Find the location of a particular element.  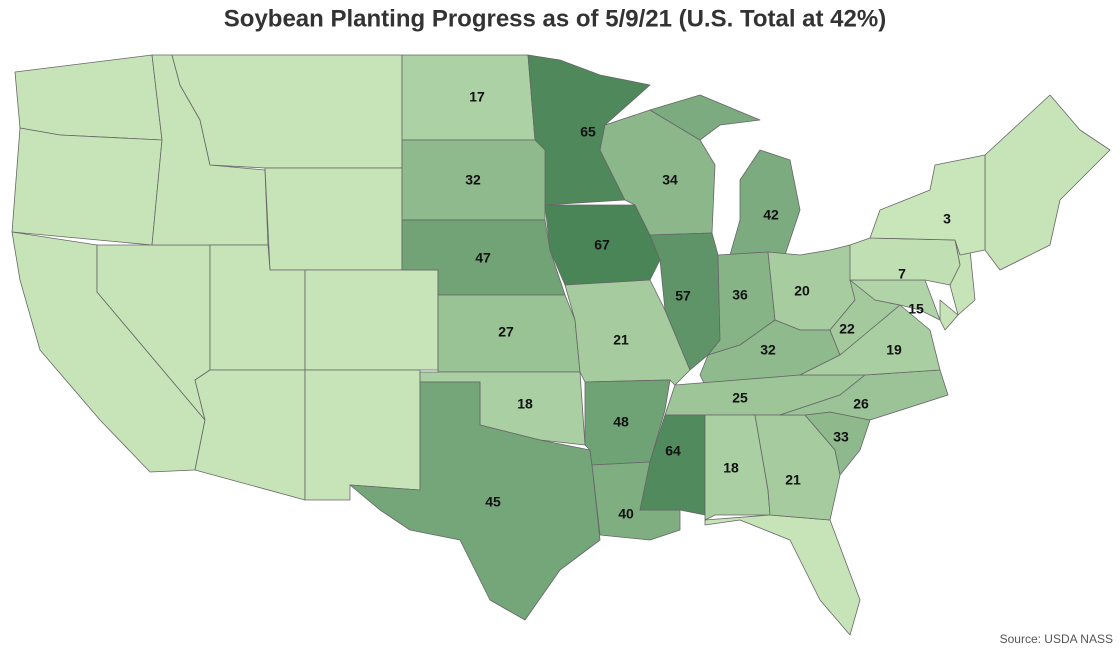

state-value-label: 64 is located at coordinates (673, 451).